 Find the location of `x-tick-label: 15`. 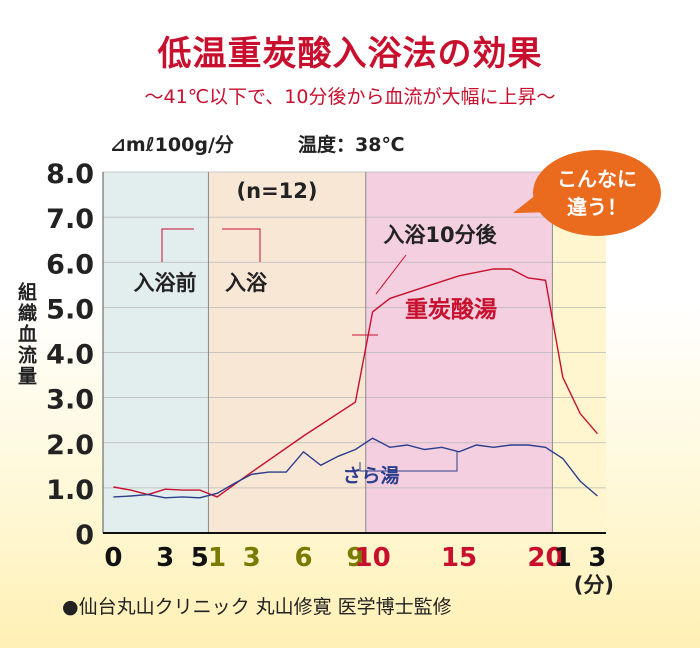

x-tick-label: 15 is located at coordinates (459, 558).